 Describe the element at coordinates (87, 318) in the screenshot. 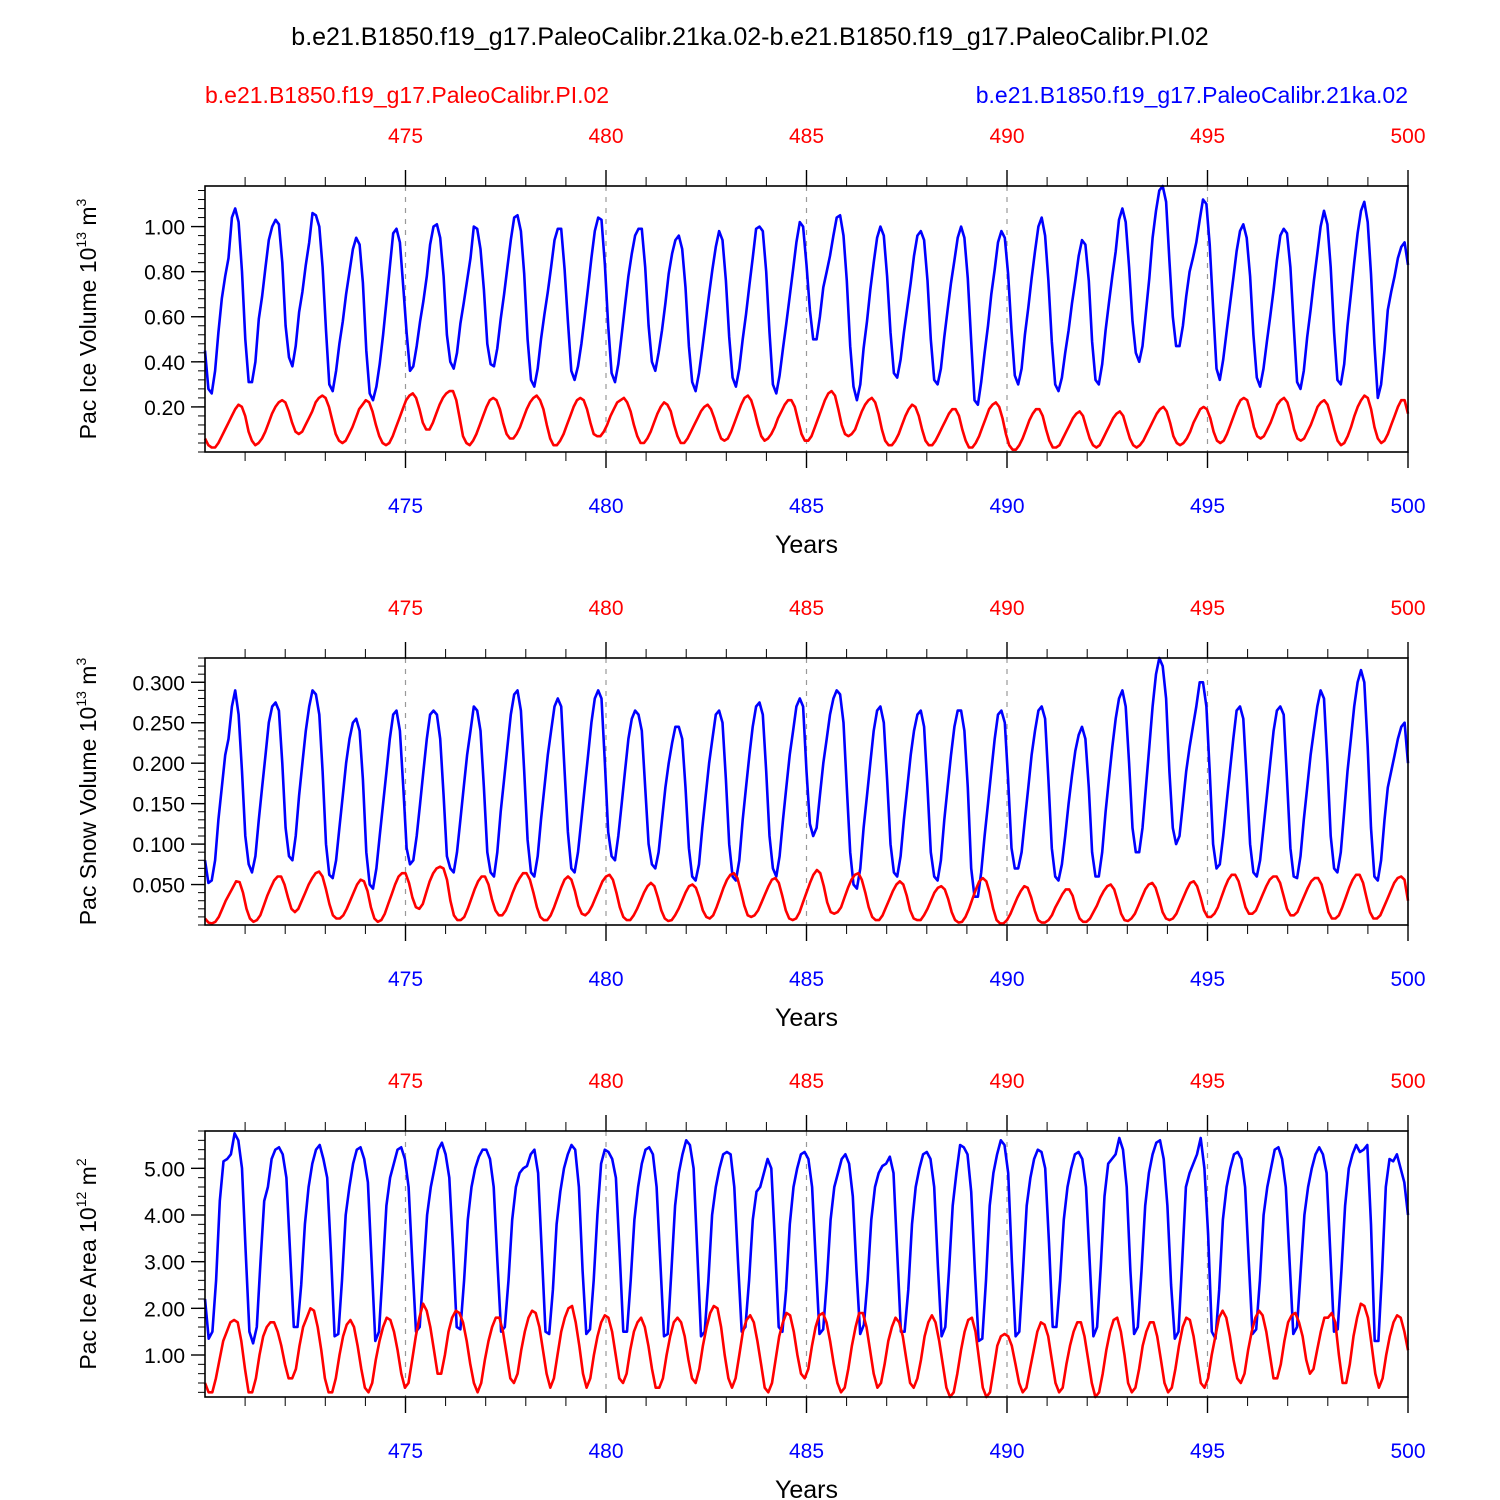

I see `y-axis-label: Pac Ice Volume 1013 m3` at that location.